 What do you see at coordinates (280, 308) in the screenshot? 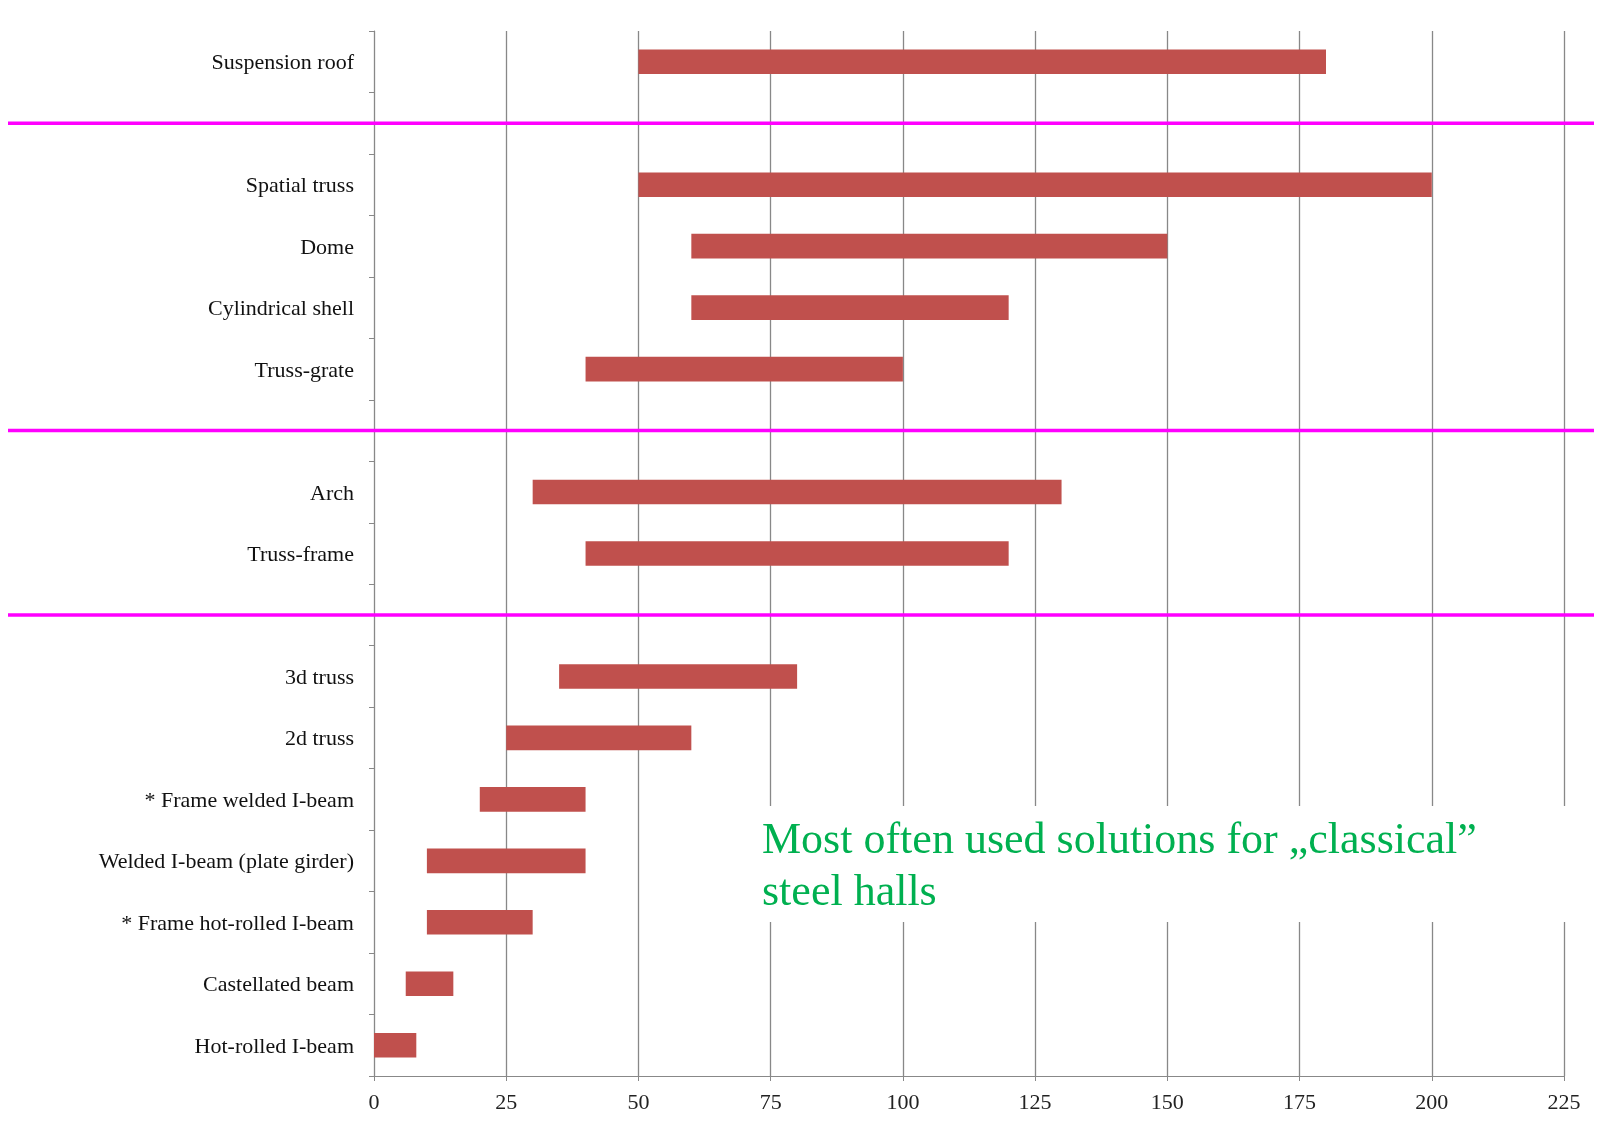
I see `y-tick-label: Cylindrical shell` at bounding box center [280, 308].